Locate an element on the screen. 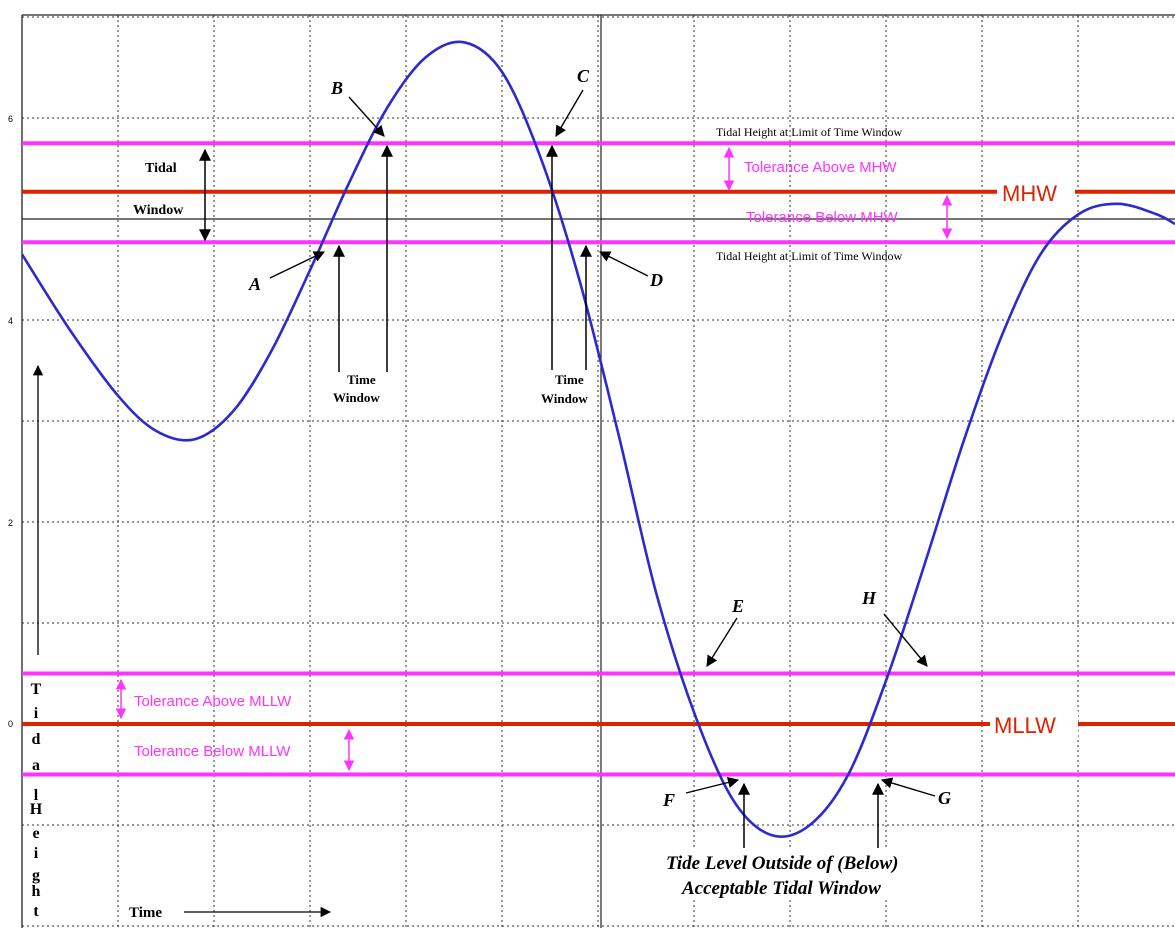 This screenshot has height=928, width=1175. y-axis-letter: g is located at coordinates (36, 875).